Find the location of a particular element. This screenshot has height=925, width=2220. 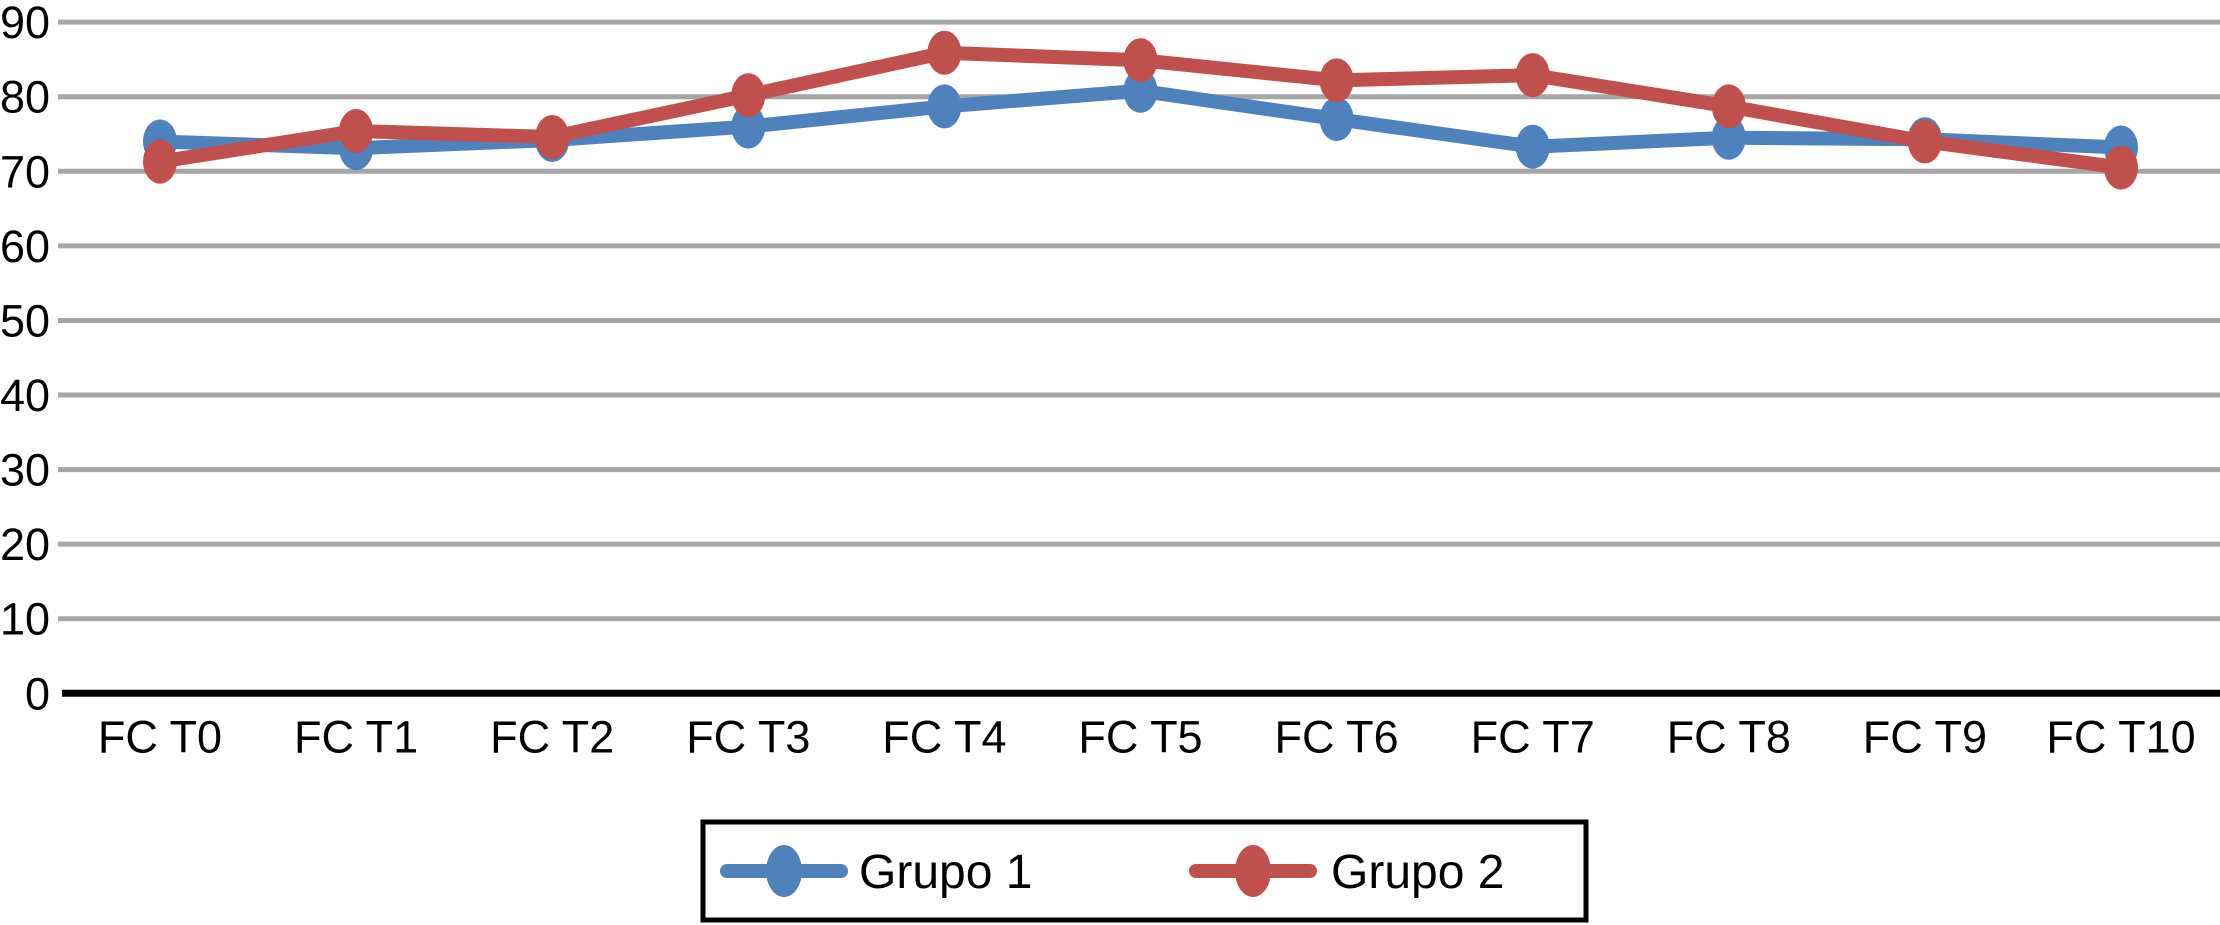

x-axis-category-label: FC T8 is located at coordinates (1729, 736).